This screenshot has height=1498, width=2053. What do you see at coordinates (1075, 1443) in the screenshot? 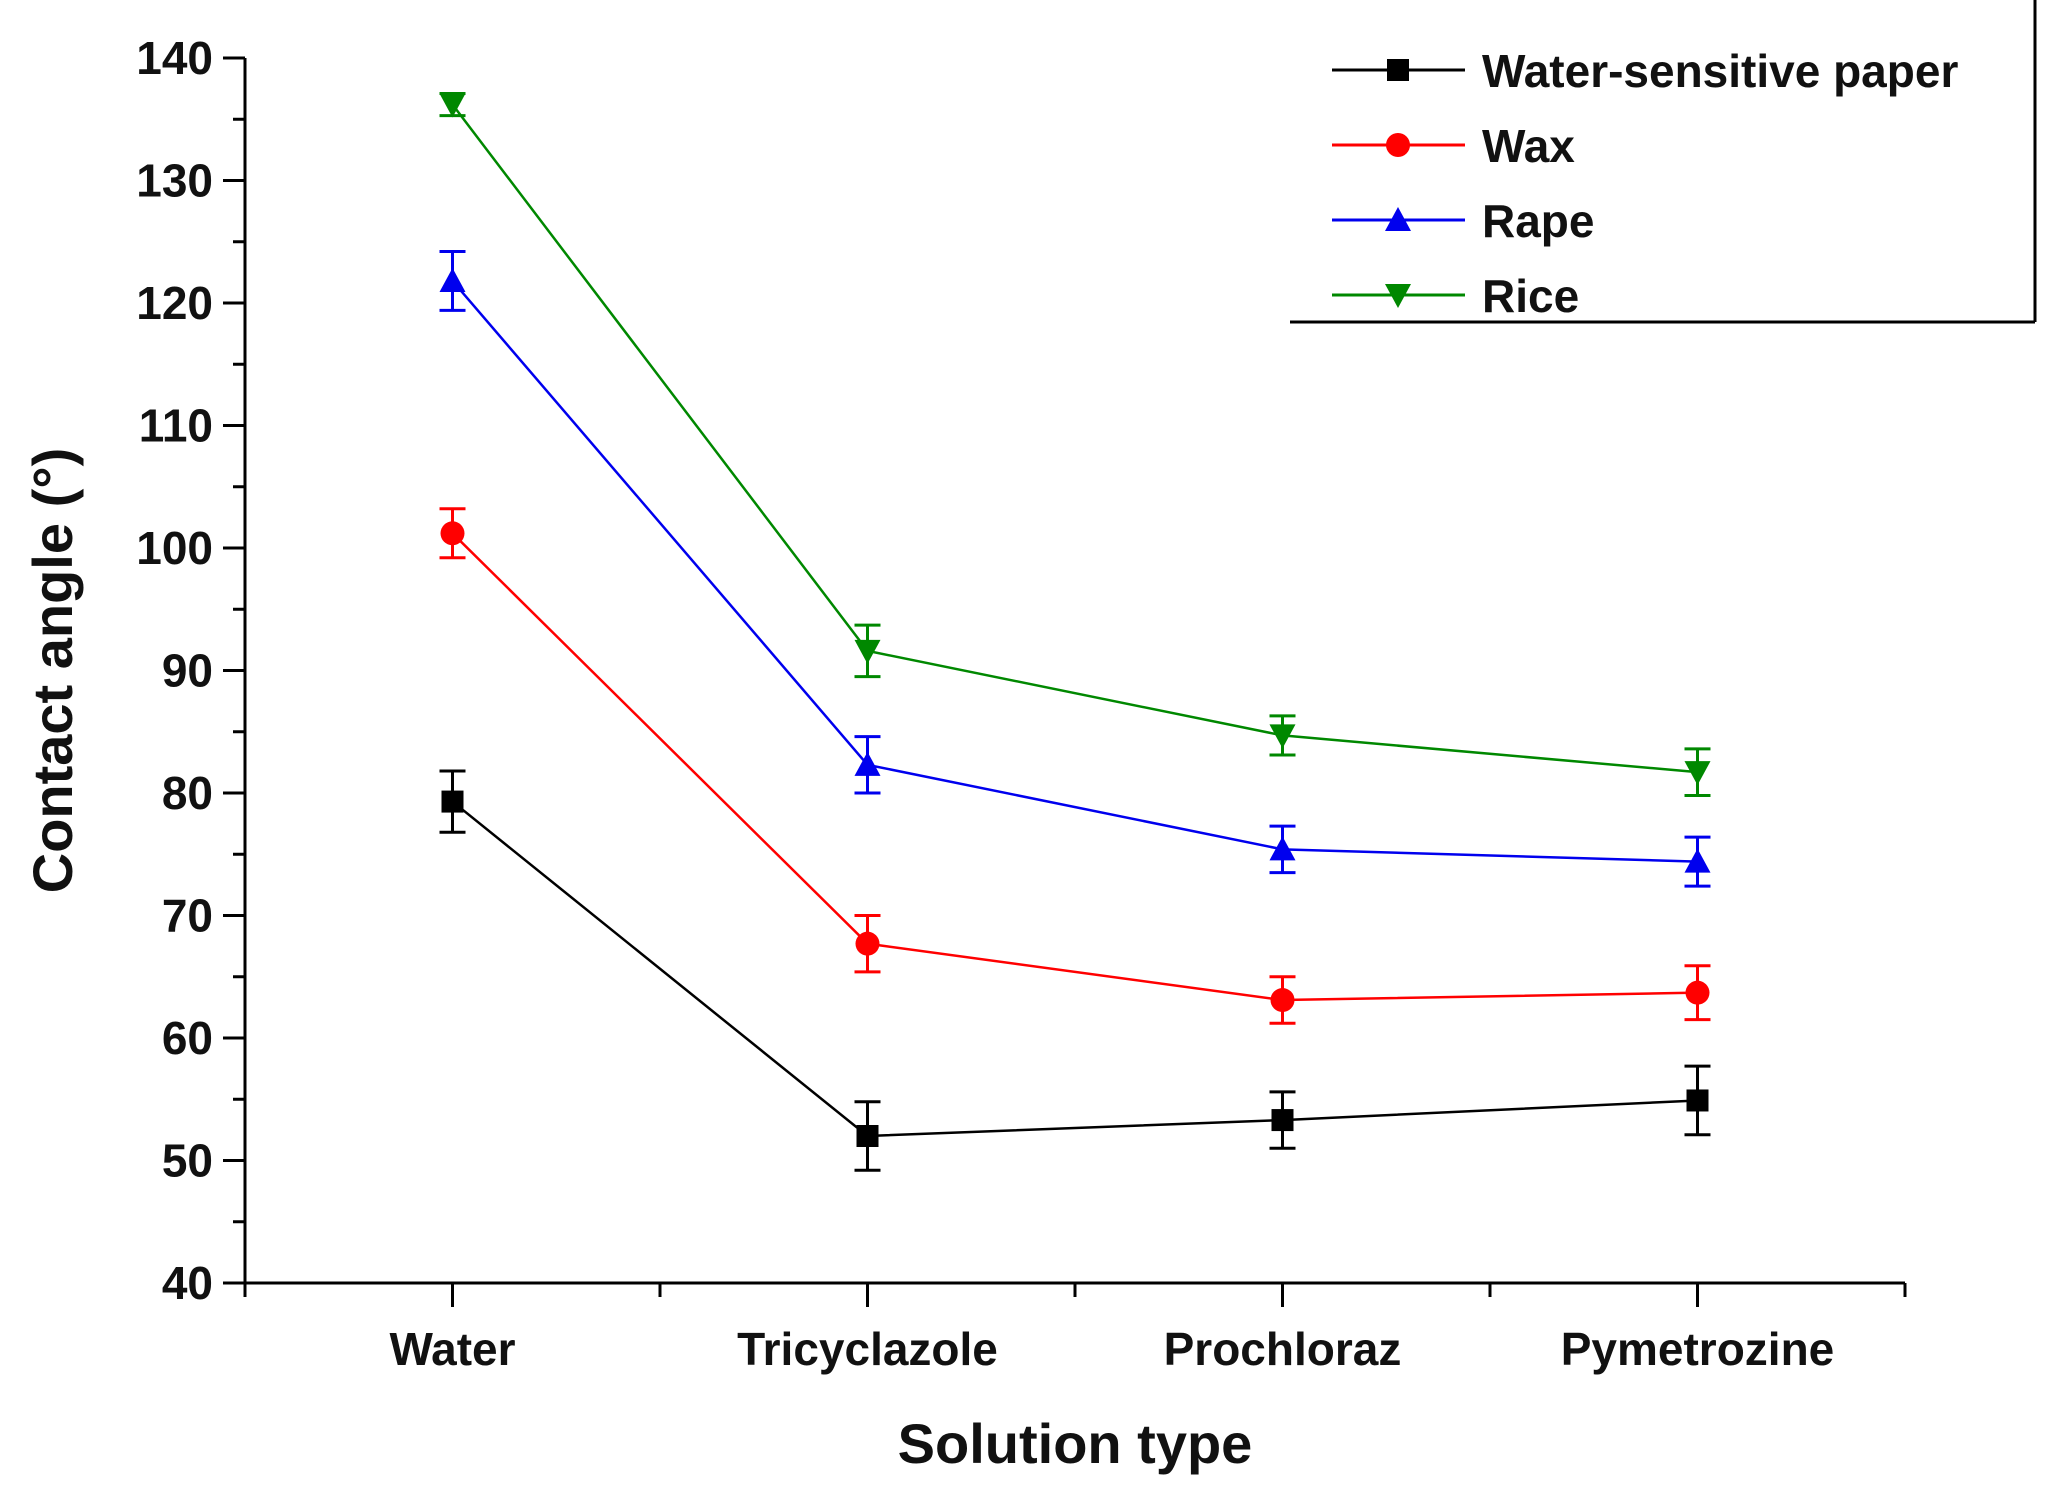
I see `x-axis-title: Solution type` at bounding box center [1075, 1443].